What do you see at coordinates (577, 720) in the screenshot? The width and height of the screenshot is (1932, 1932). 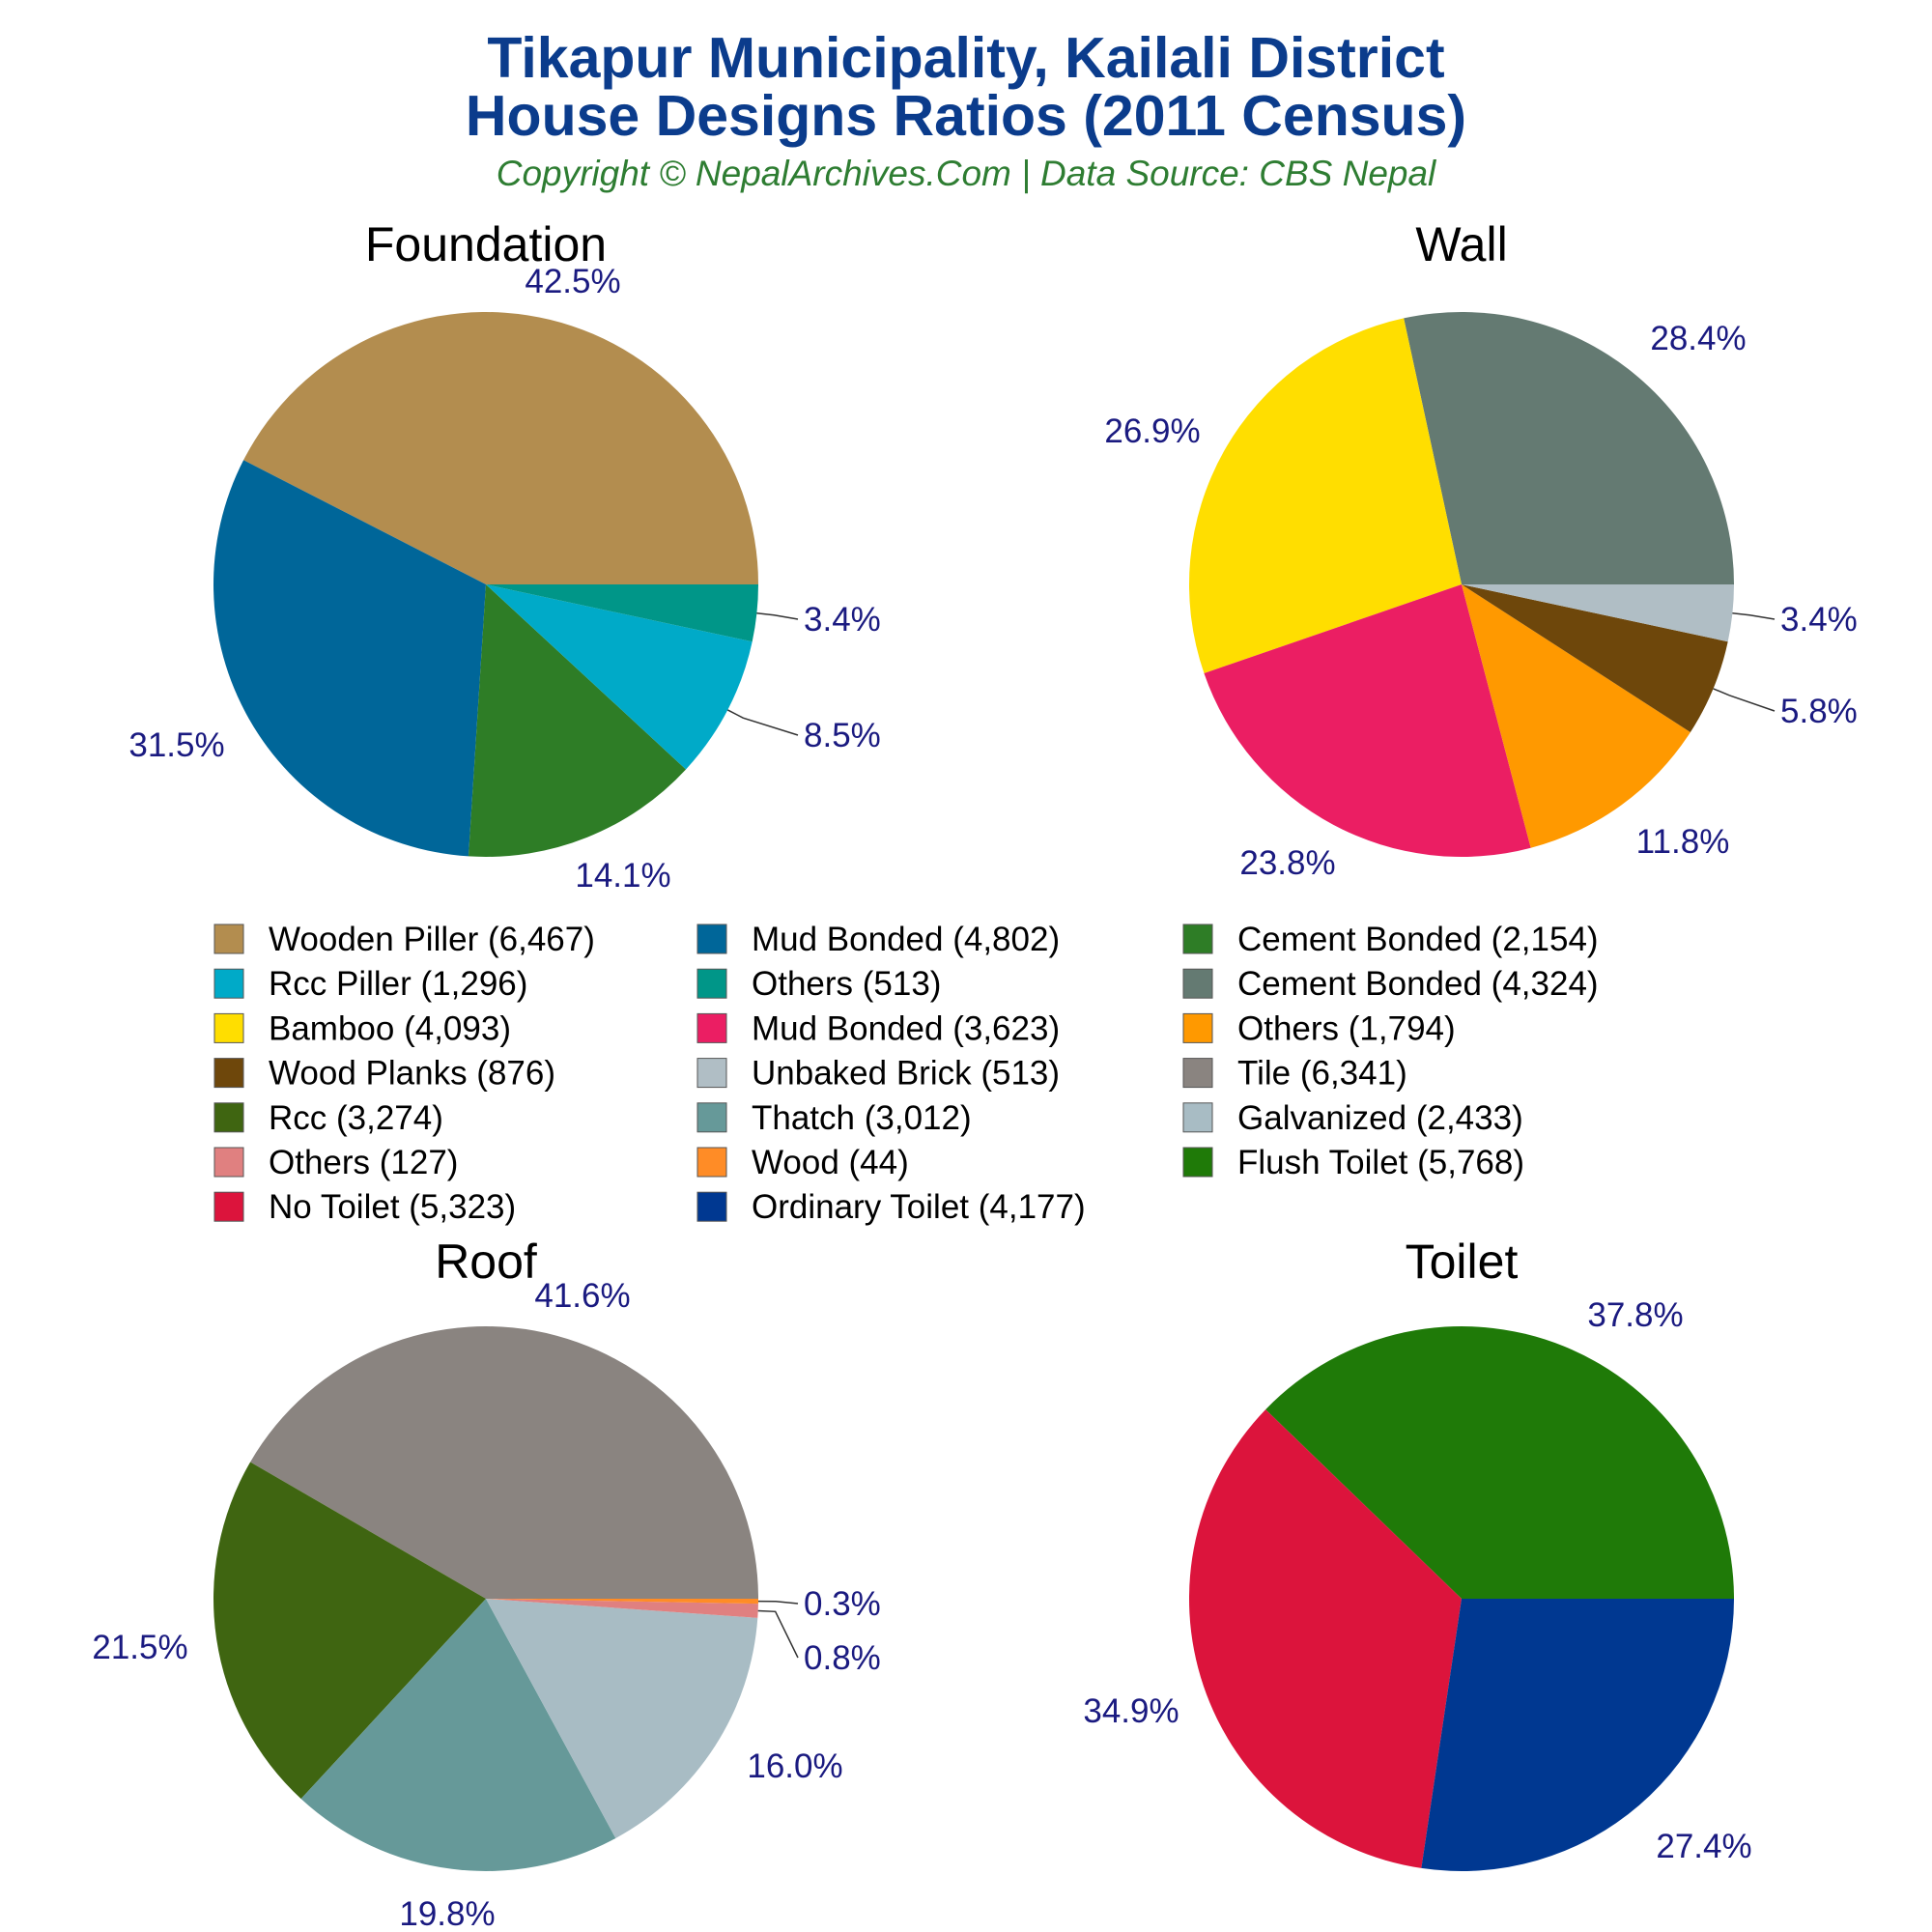 I see `pie-slice-foundation-cement-bonded` at bounding box center [577, 720].